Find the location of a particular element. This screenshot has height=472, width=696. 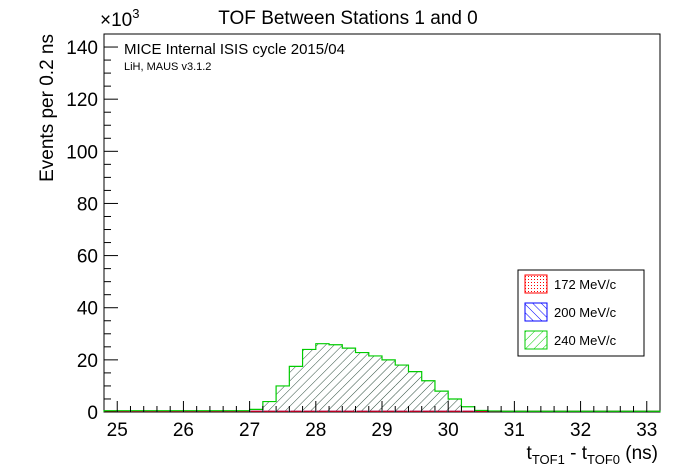

legend-label-200: 200 MeV/c is located at coordinates (585, 312).